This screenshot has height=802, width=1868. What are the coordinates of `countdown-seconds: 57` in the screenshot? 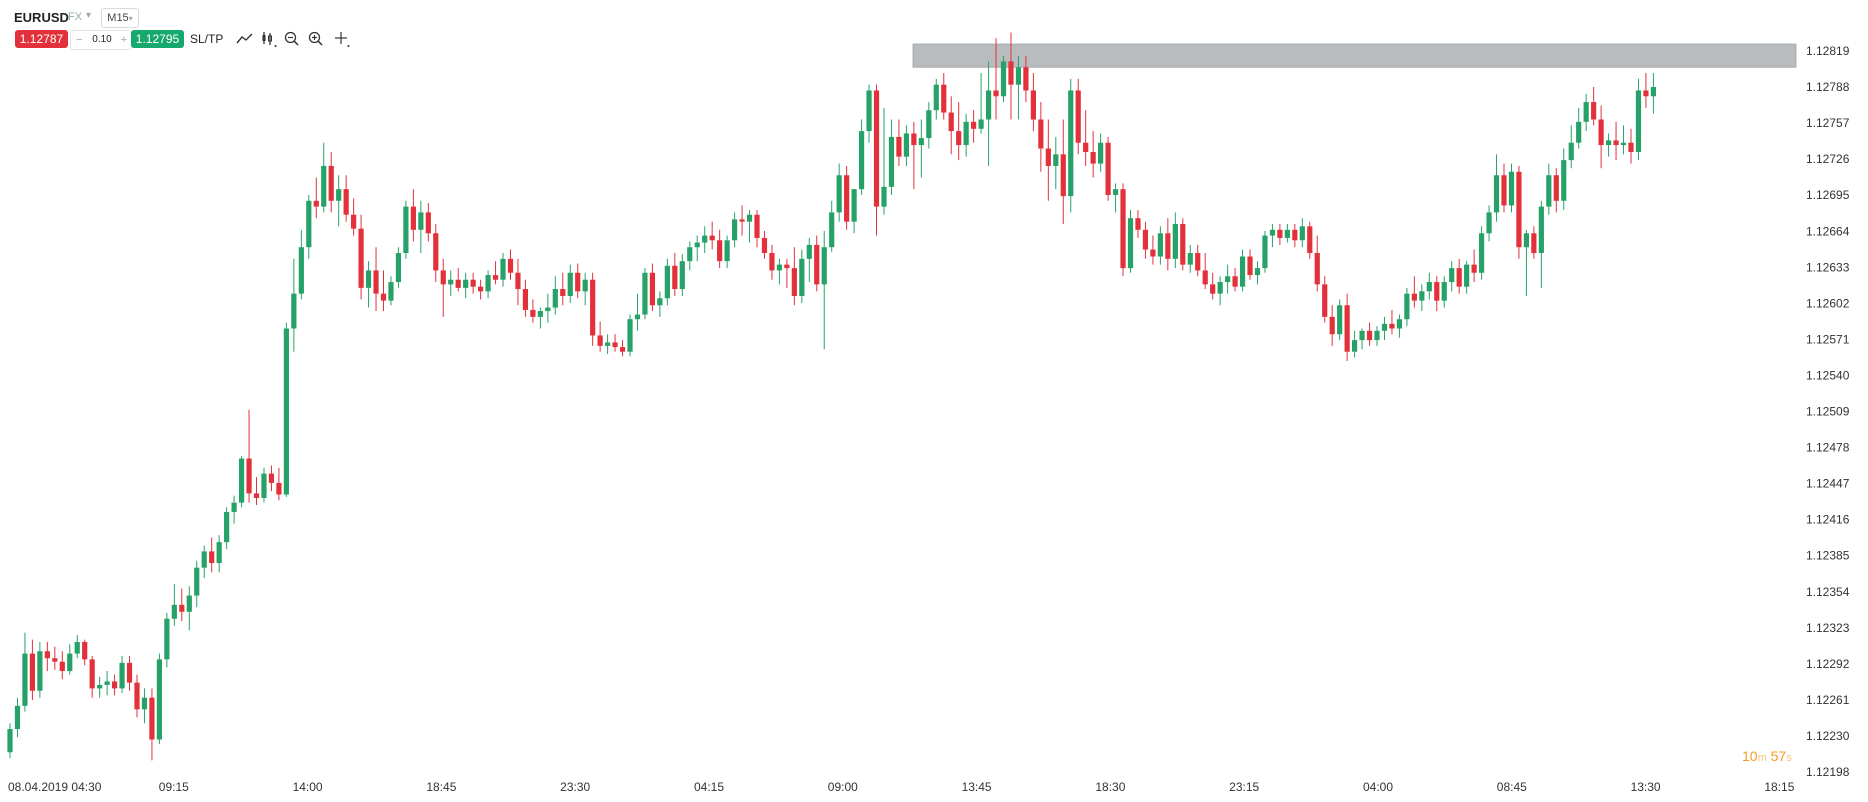 It's located at (1778, 756).